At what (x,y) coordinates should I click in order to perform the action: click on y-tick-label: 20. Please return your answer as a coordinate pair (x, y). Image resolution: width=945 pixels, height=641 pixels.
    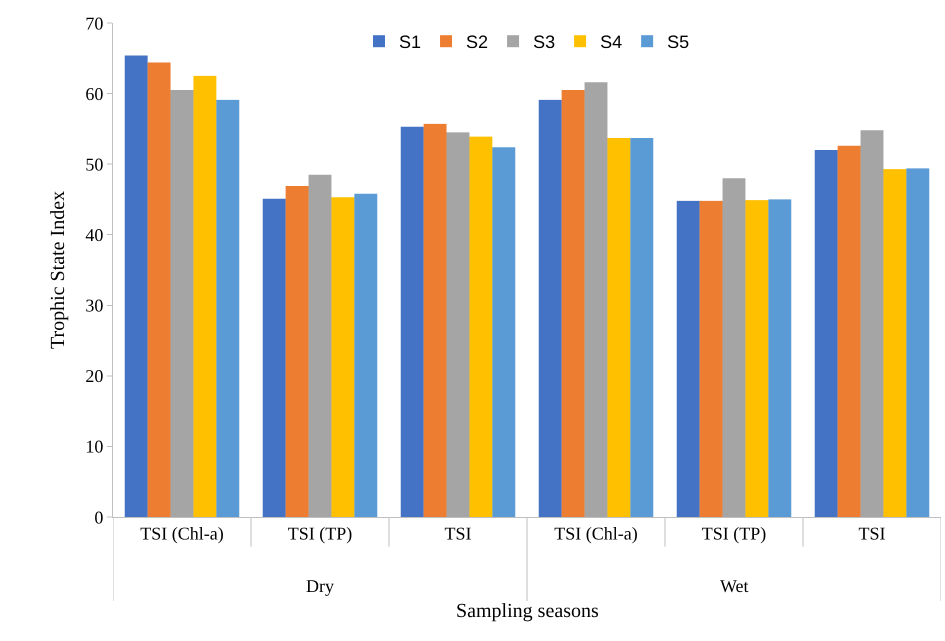
    Looking at the image, I should click on (94, 376).